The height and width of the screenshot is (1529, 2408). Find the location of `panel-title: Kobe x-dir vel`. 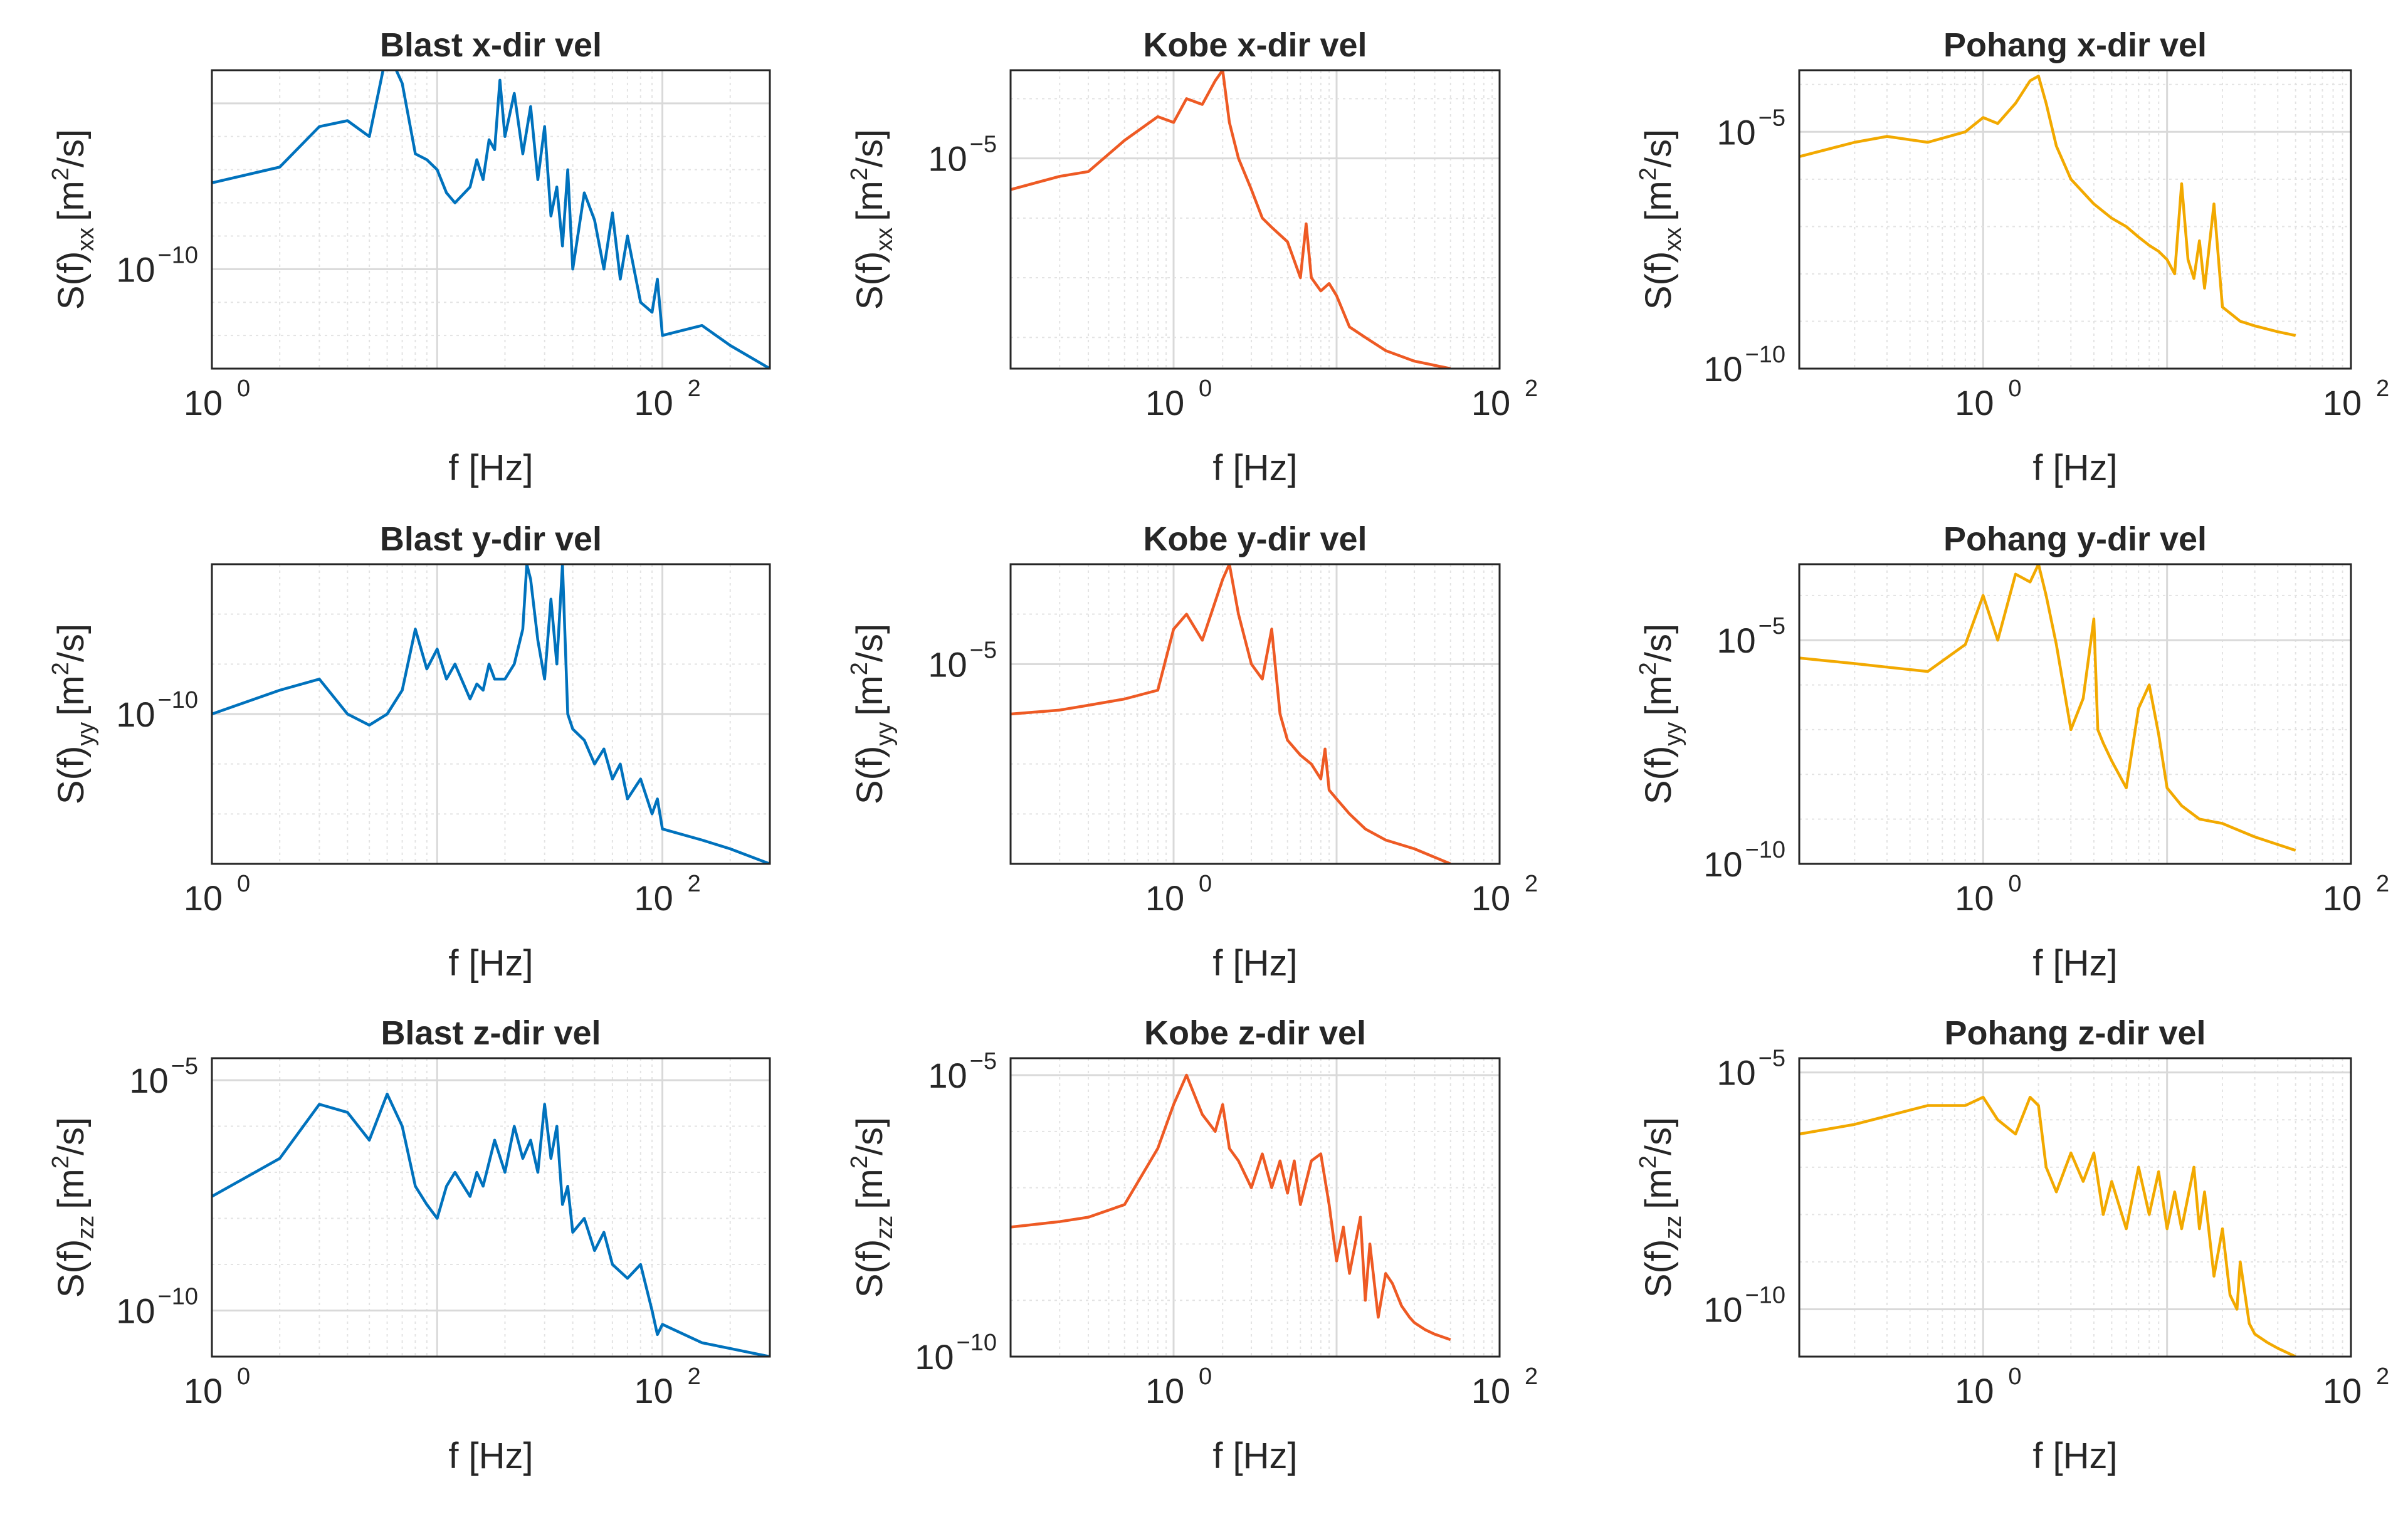

panel-title: Kobe x-dir vel is located at coordinates (1255, 45).